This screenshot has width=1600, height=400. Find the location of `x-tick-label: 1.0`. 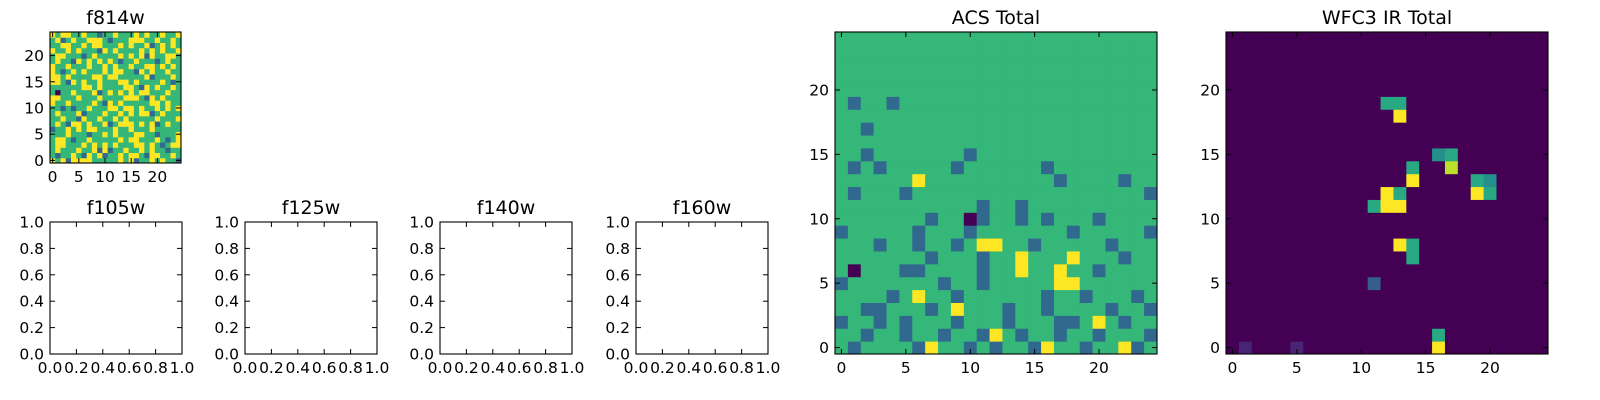

x-tick-label: 1.0 is located at coordinates (572, 368).